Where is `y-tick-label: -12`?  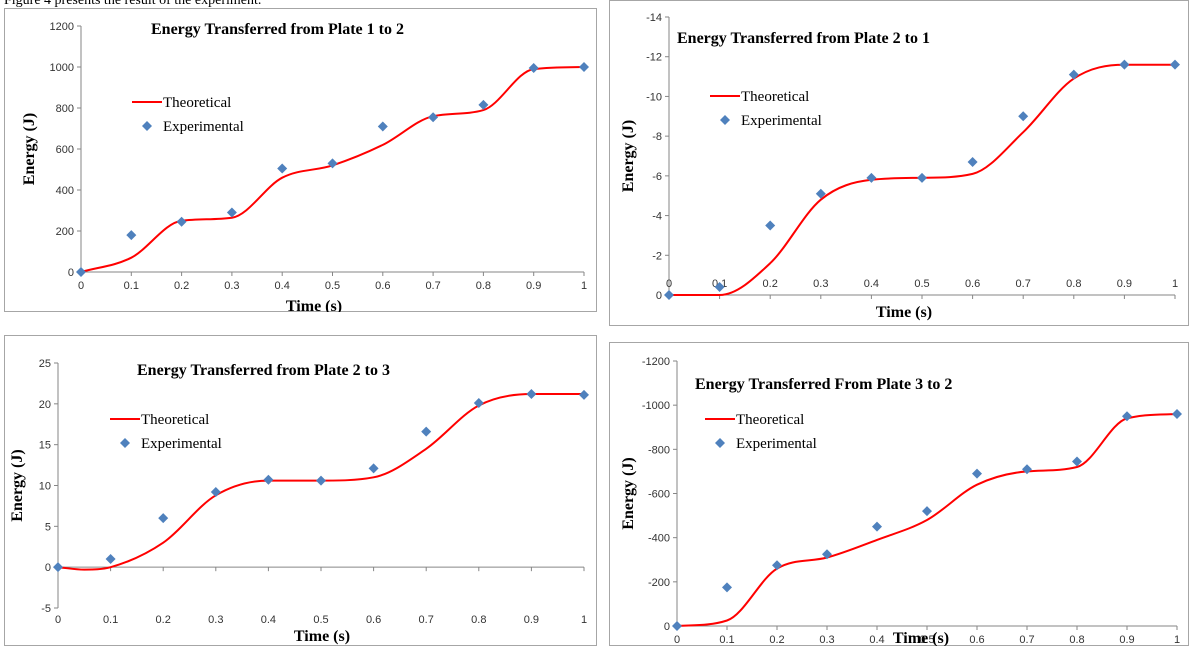 y-tick-label: -12 is located at coordinates (654, 58).